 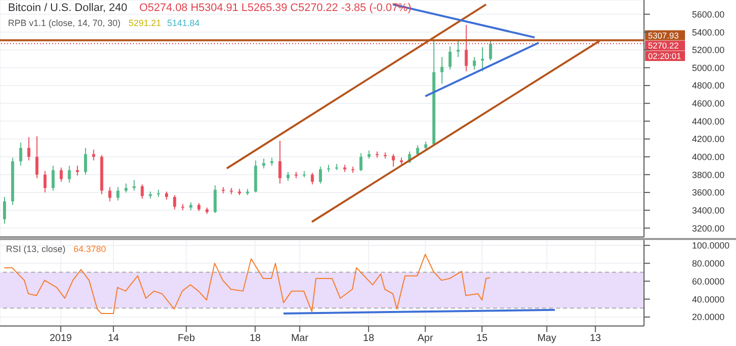 What do you see at coordinates (708, 281) in the screenshot?
I see `y-tick-label: 60.0000` at bounding box center [708, 281].